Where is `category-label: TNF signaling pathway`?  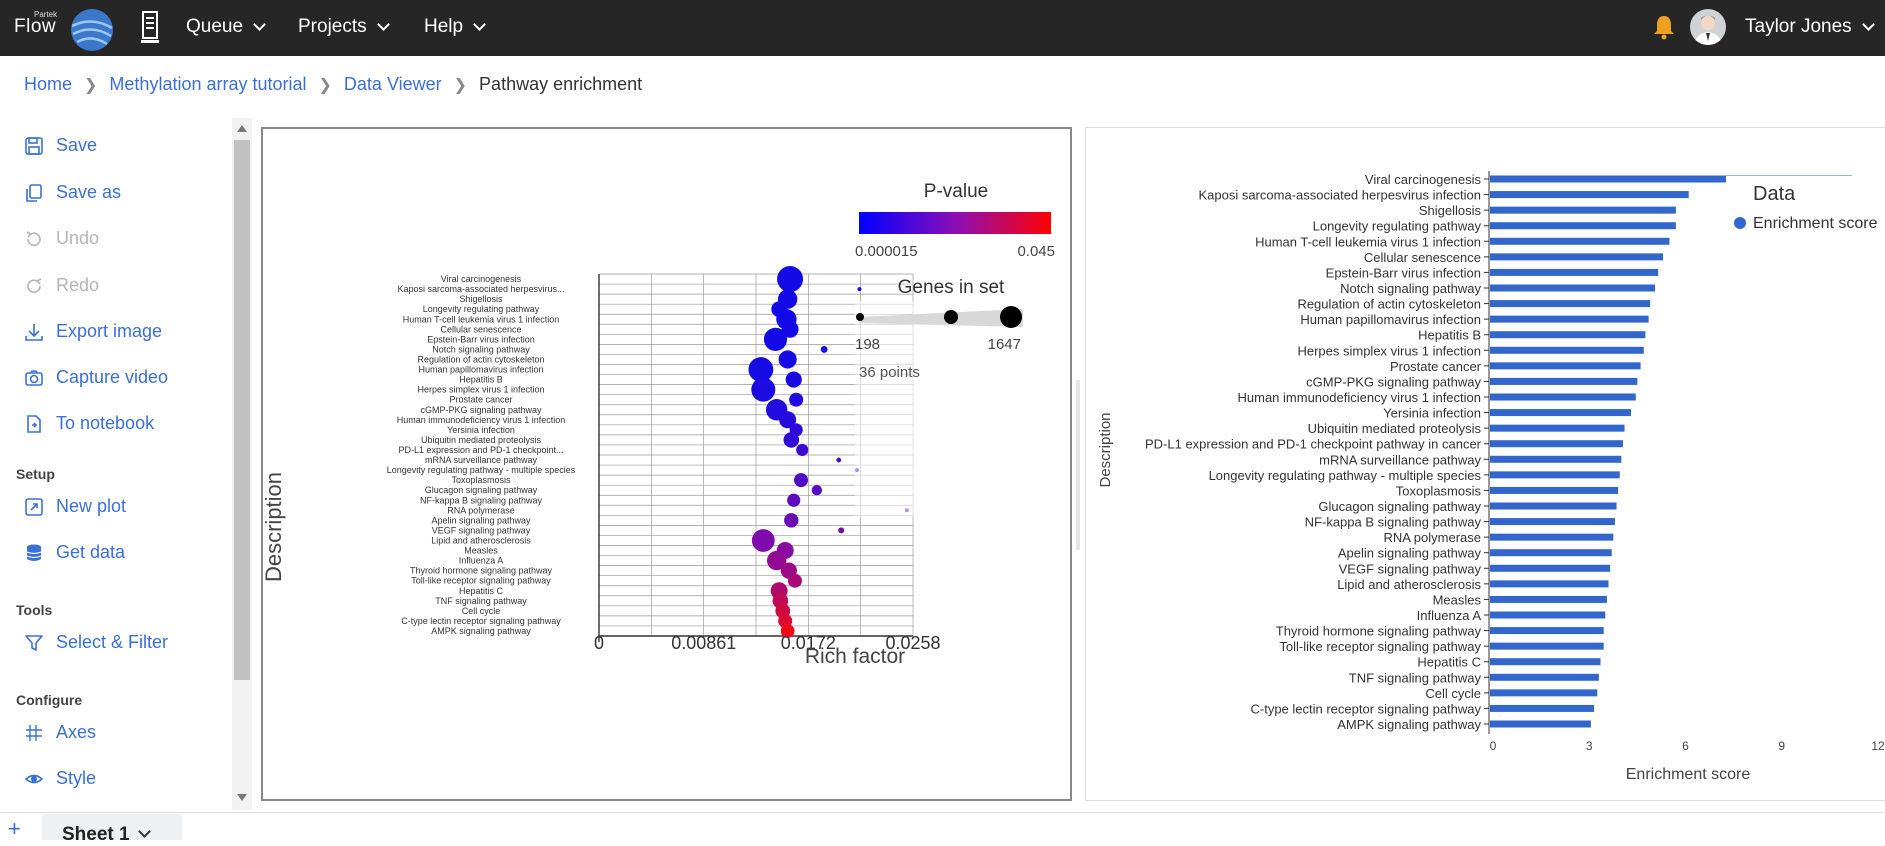
category-label: TNF signaling pathway is located at coordinates (481, 601).